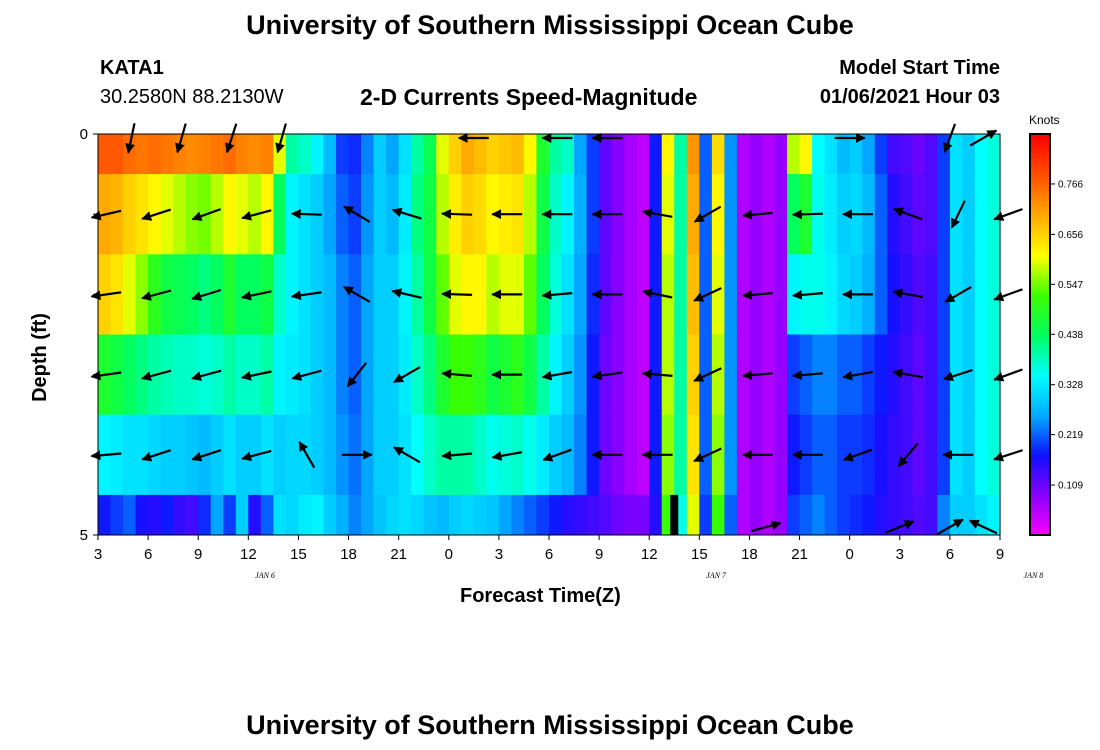 Image resolution: width=1100 pixels, height=750 pixels. Describe the element at coordinates (248, 554) in the screenshot. I see `x-tick-label: 12` at that location.